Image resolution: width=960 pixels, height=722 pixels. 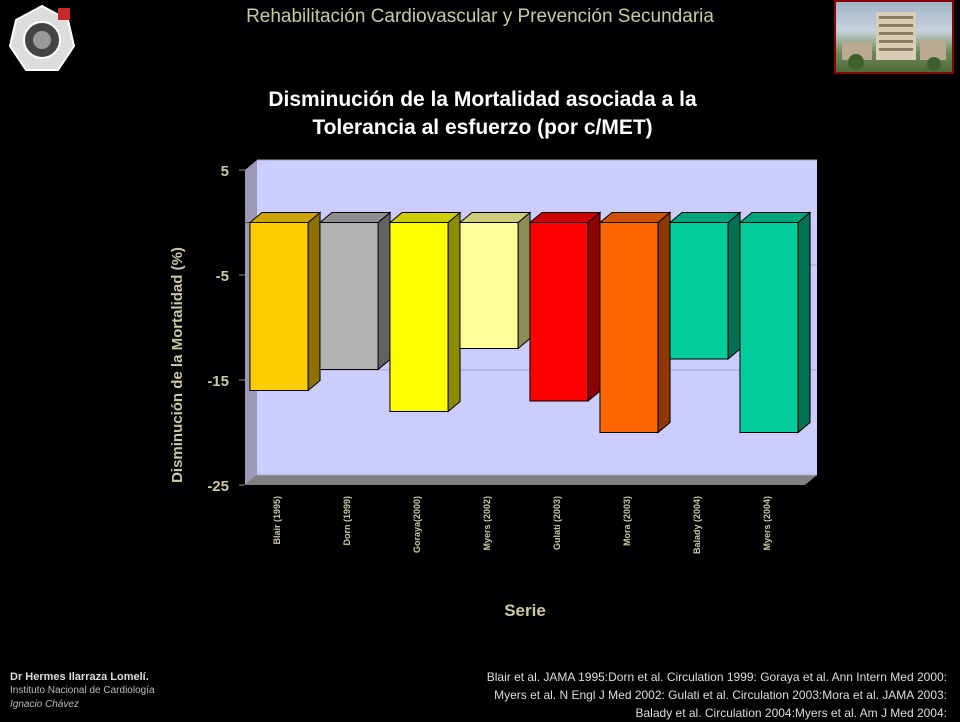 What do you see at coordinates (42, 37) in the screenshot?
I see `institution-logo-icon` at bounding box center [42, 37].